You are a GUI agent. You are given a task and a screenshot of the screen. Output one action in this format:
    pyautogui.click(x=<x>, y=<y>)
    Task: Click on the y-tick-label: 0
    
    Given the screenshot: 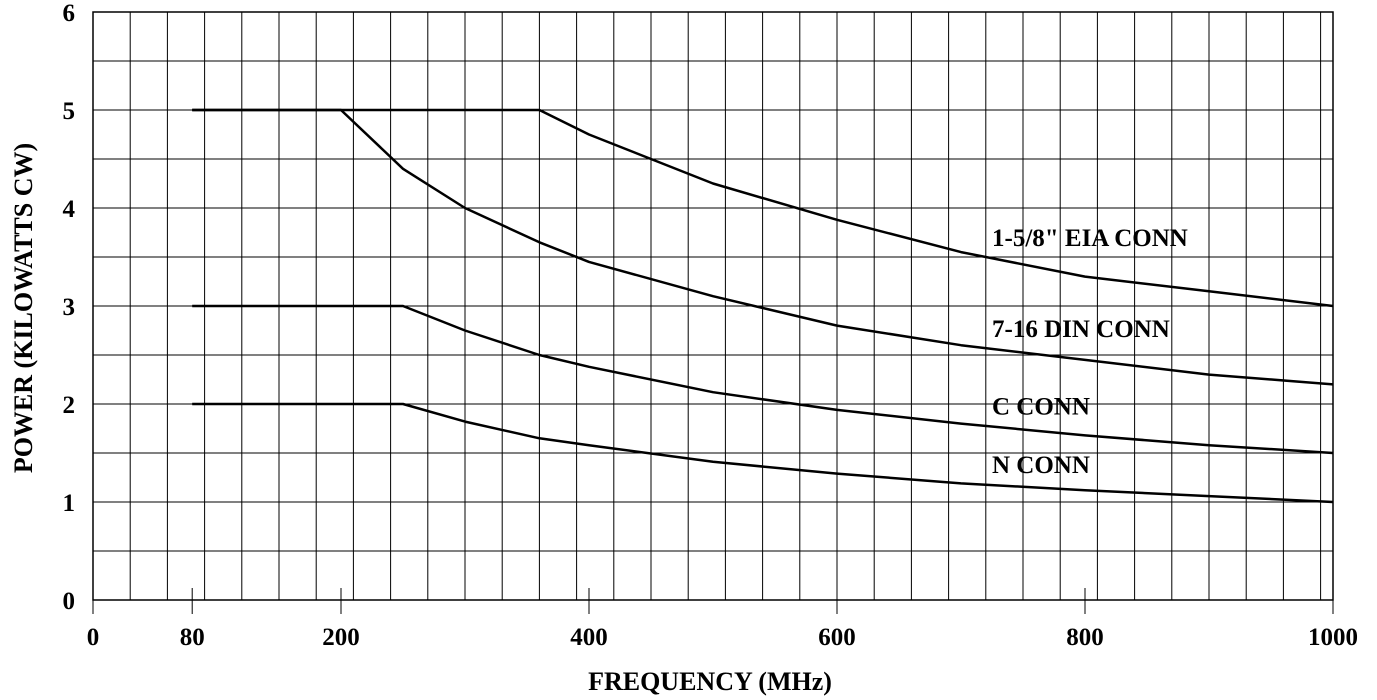 What is the action you would take?
    pyautogui.click(x=69, y=601)
    